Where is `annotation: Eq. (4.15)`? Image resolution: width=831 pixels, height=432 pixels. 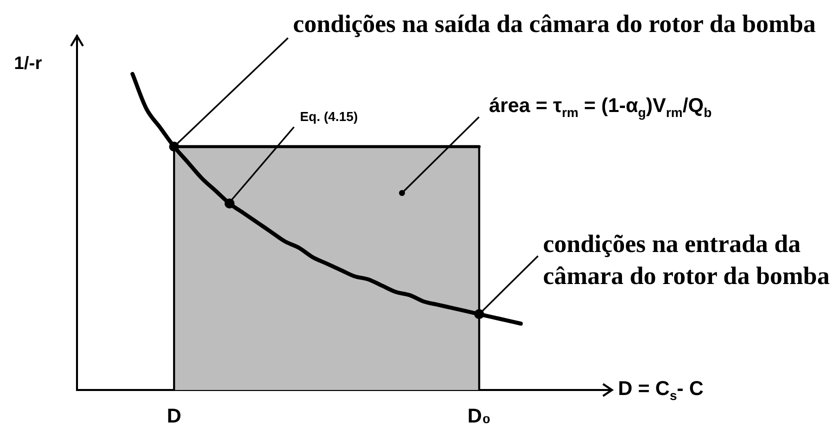
annotation: Eq. (4.15) is located at coordinates (329, 116).